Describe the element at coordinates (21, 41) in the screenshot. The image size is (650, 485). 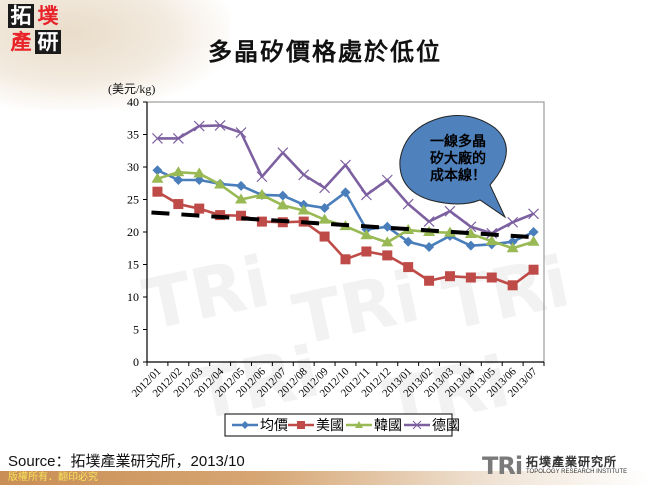
I see `logo-char: 產` at that location.